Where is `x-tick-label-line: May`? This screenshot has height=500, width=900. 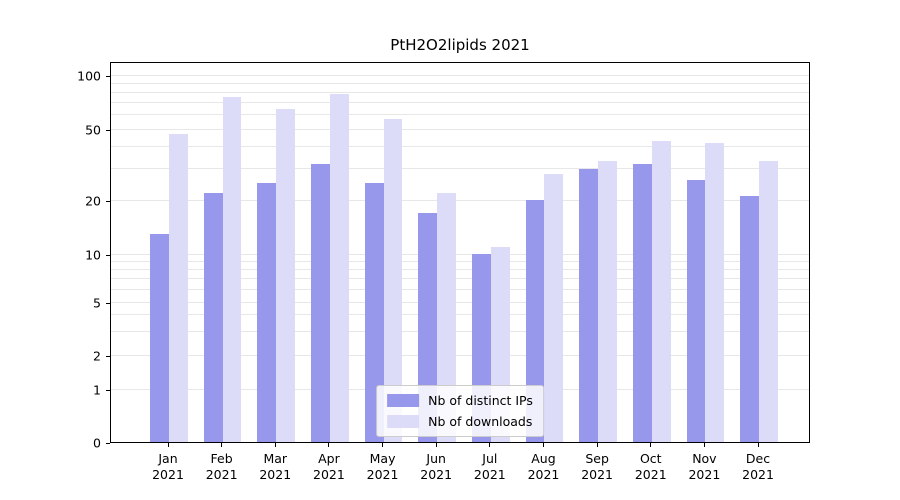
x-tick-label-line: May is located at coordinates (382, 458).